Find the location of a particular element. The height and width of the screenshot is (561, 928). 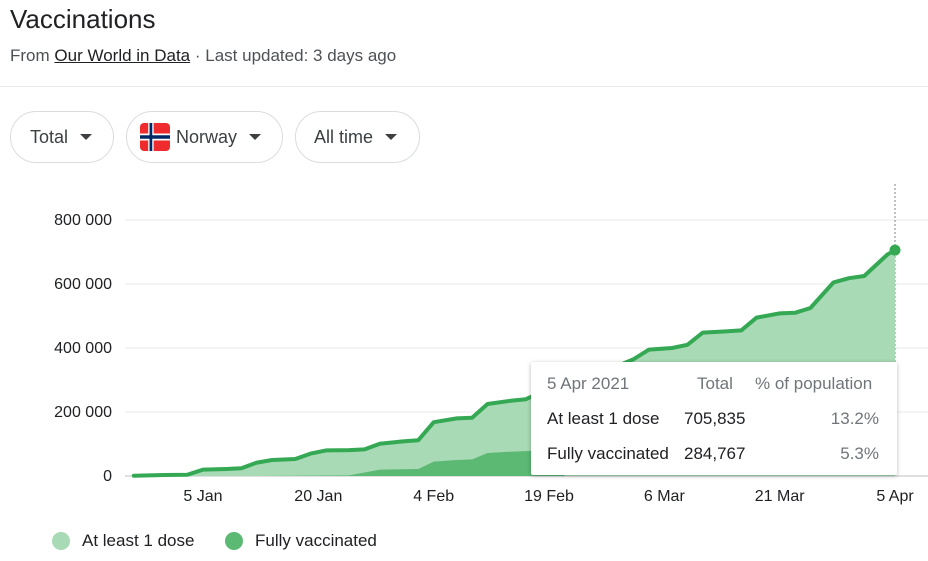

y-tick-label: 200 000 is located at coordinates (83, 412).